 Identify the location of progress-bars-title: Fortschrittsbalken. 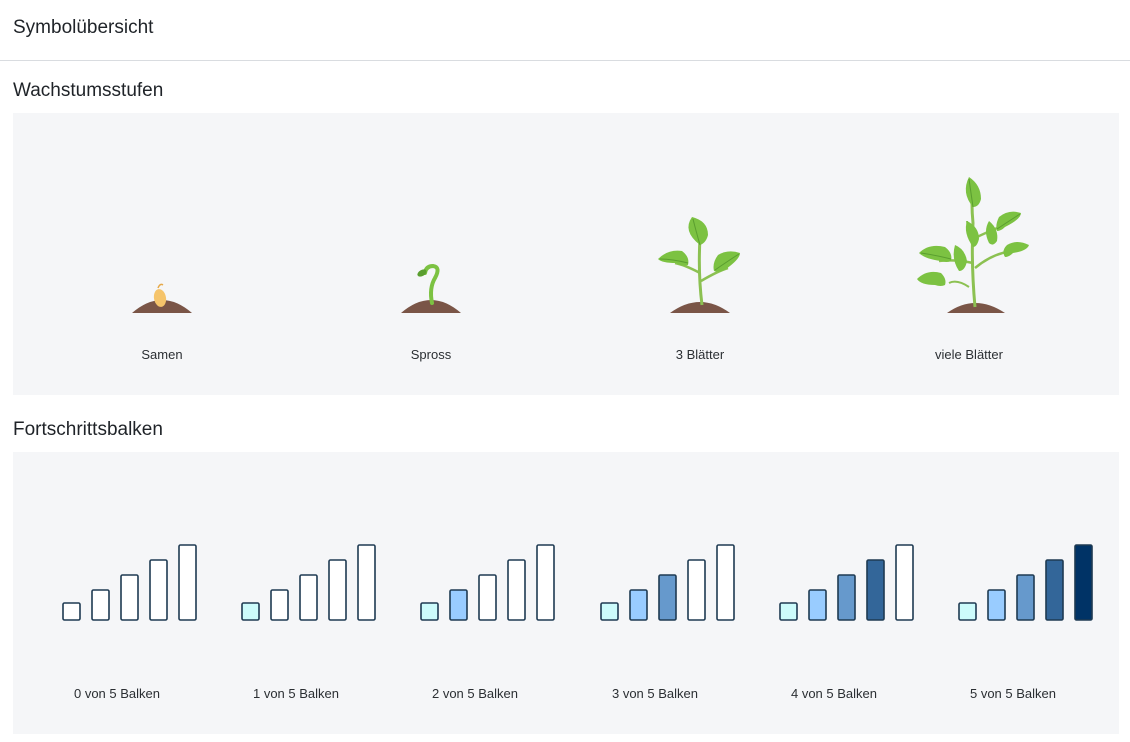
(88, 429).